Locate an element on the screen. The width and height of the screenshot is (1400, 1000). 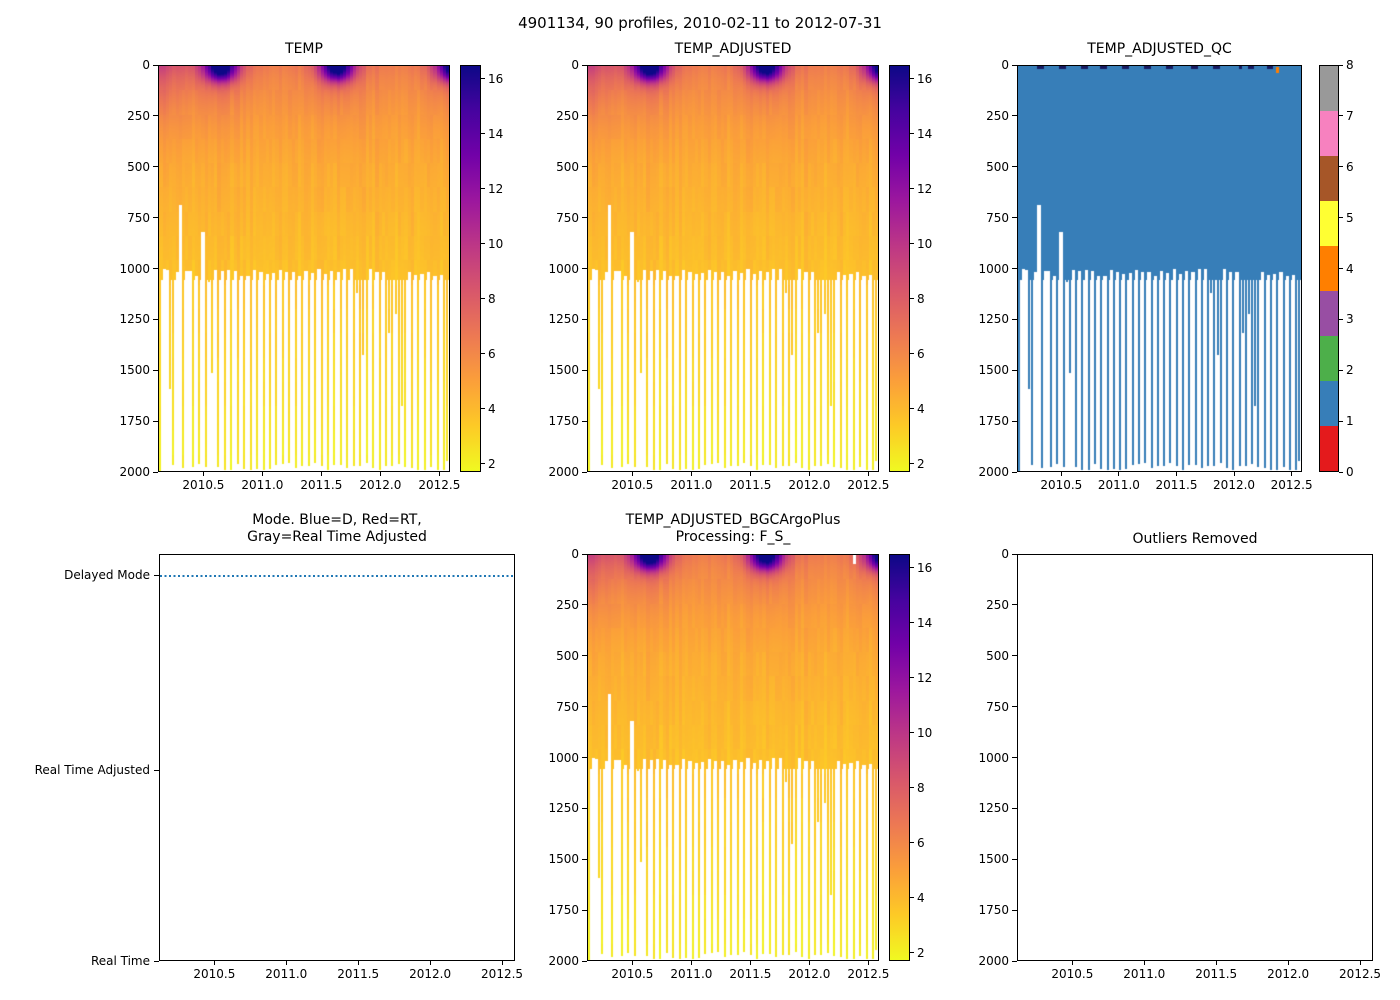
qc-colorbar-tick-label: 8 is located at coordinates (1350, 65).